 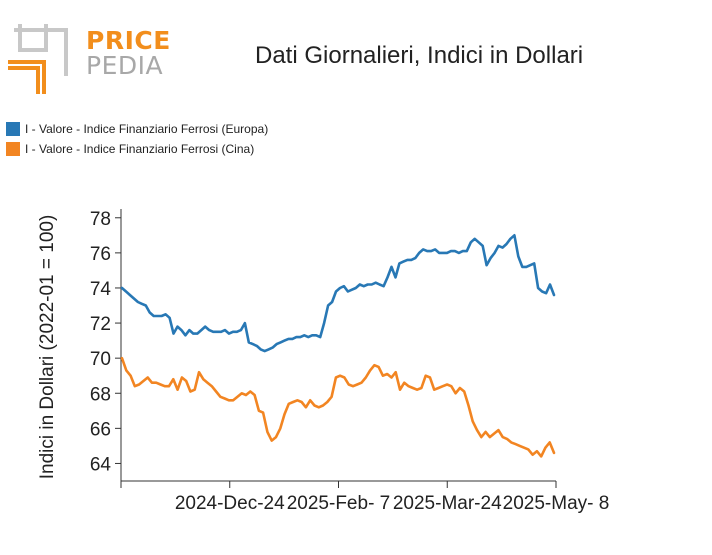 I want to click on x-tick-label: 2024-Dec-24, so click(x=230, y=503).